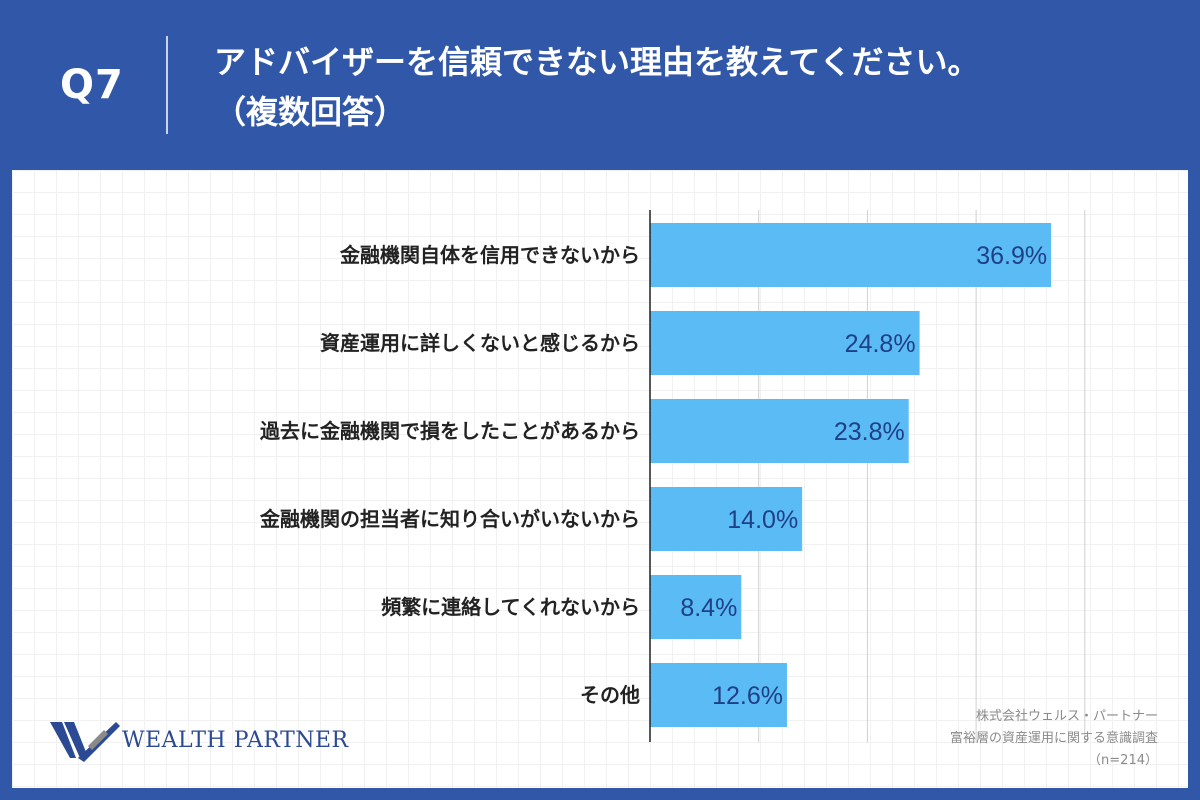 The width and height of the screenshot is (1200, 800). I want to click on source-sample-size: （n=214）, so click(1123, 760).